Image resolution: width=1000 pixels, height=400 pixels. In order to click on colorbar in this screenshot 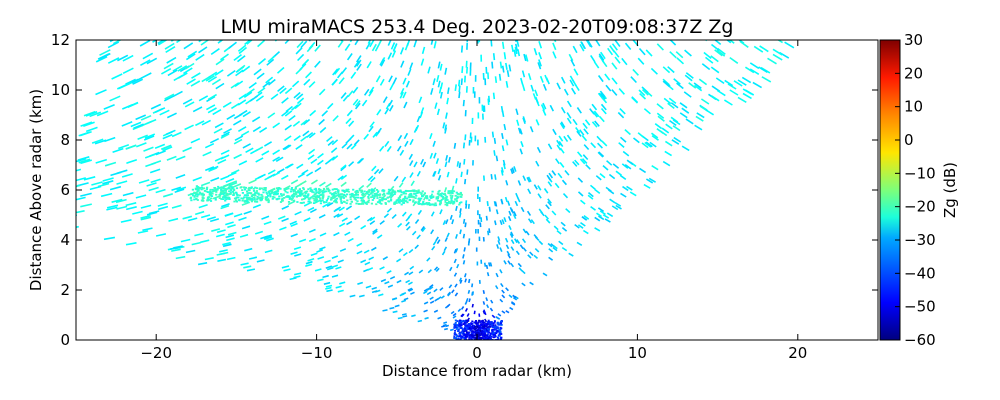, I will do `click(890, 190)`.